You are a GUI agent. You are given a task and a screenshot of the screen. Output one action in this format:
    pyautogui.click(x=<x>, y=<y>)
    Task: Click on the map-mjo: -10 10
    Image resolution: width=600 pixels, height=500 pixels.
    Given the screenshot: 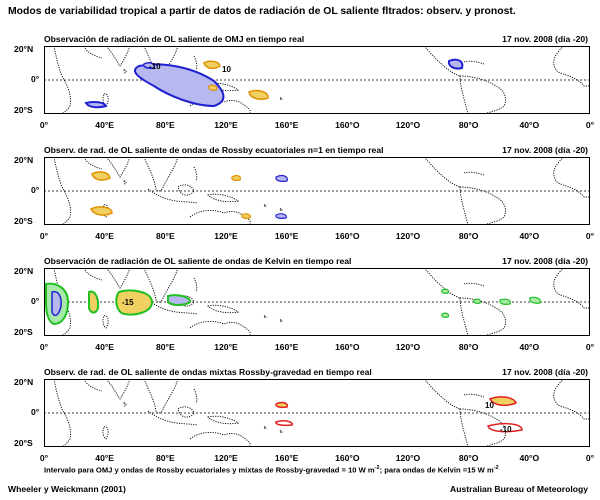 What is the action you would take?
    pyautogui.click(x=317, y=80)
    